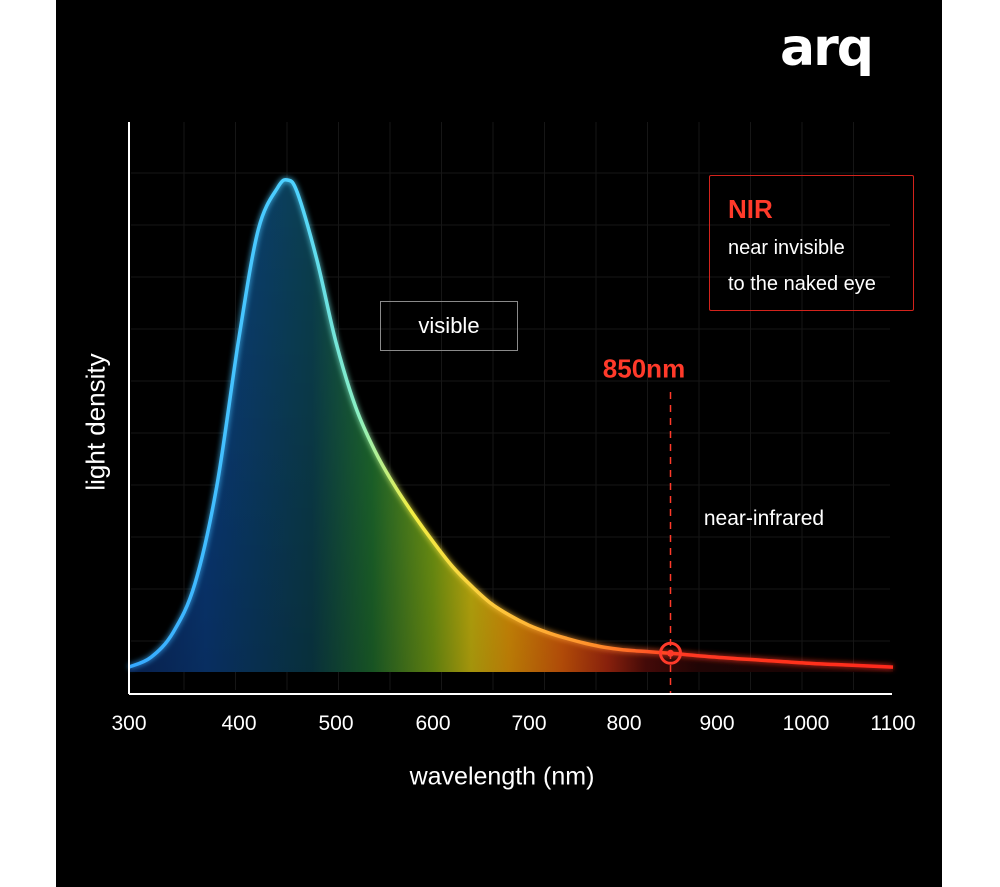  Describe the element at coordinates (827, 48) in the screenshot. I see `brand-logo: arq` at that location.